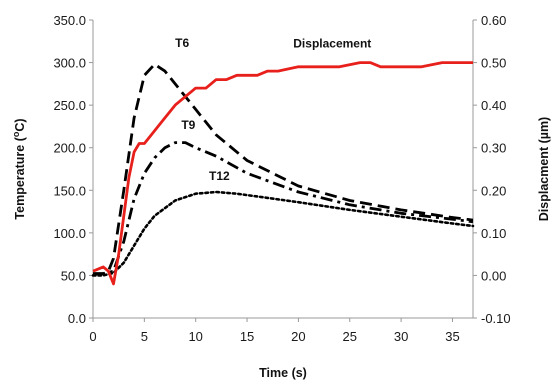  I want to click on series-labels: T6 T9 T12 Displacement, so click(273, 109).